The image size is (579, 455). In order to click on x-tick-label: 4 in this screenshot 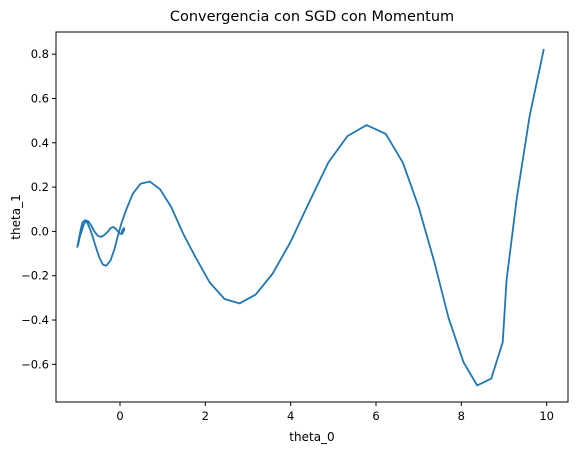, I will do `click(290, 416)`.